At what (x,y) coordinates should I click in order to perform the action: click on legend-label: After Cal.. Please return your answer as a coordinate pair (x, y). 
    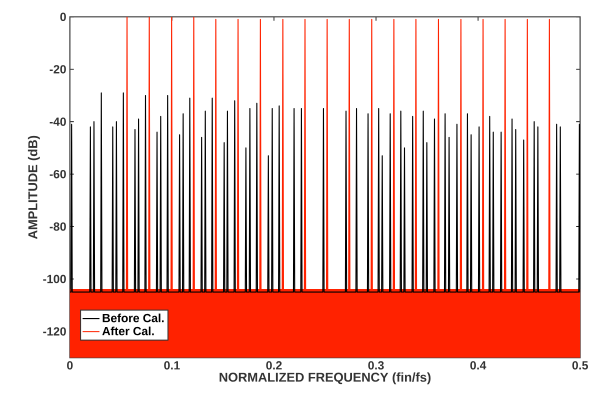
    Looking at the image, I should click on (128, 331).